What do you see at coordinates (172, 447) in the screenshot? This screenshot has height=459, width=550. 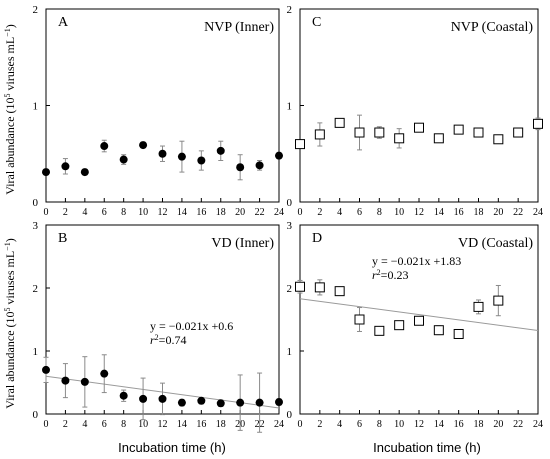 I see `x-axis-label-left: Incubation time (h)` at bounding box center [172, 447].